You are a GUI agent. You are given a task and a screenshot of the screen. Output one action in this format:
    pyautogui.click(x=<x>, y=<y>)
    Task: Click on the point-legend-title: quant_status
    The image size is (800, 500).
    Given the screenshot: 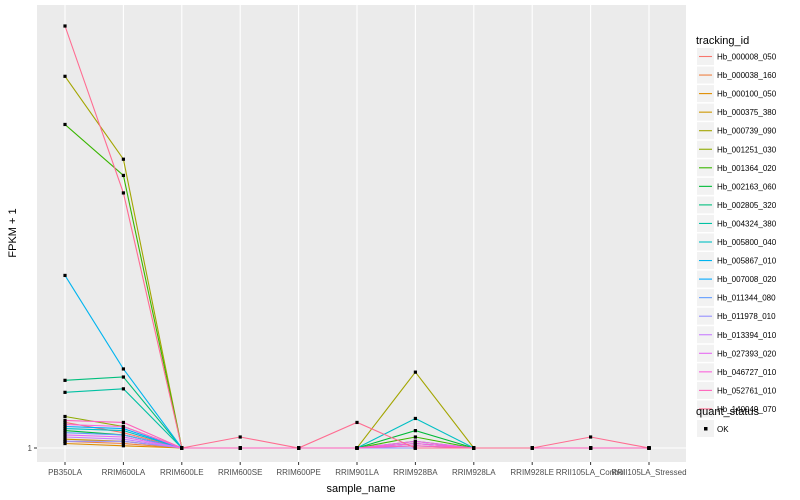 What is the action you would take?
    pyautogui.click(x=727, y=412)
    